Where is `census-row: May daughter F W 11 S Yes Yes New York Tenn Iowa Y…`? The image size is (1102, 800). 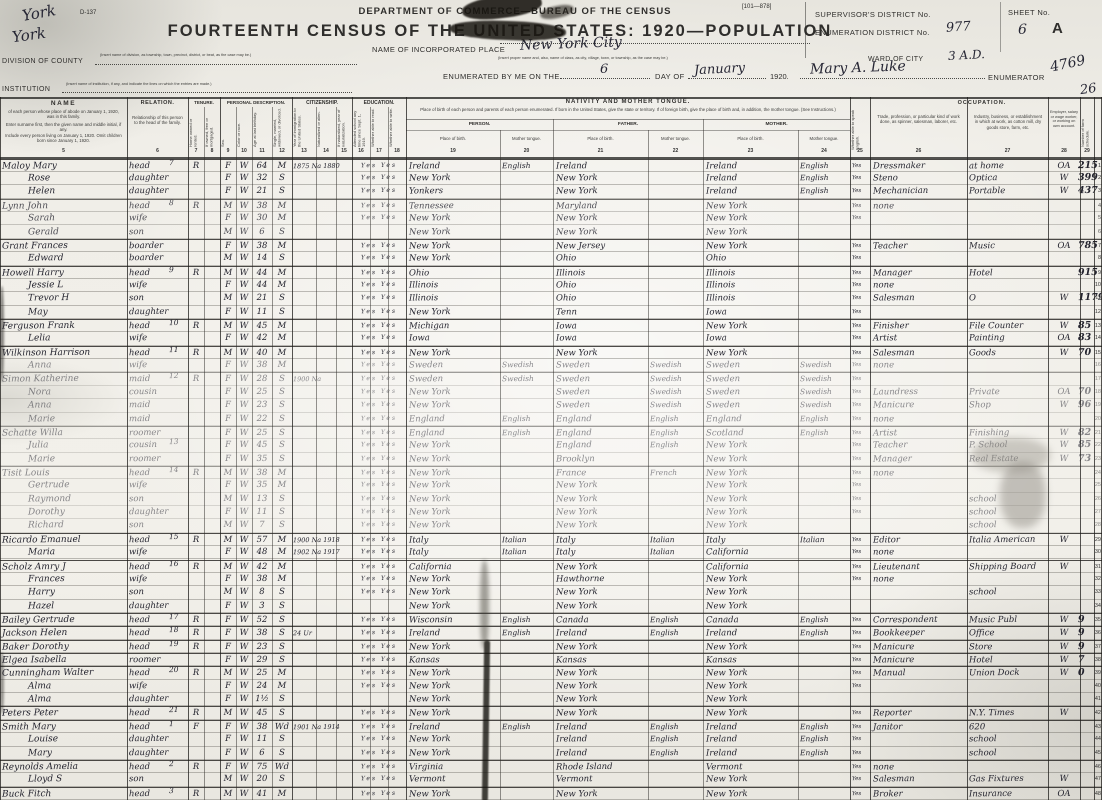
census-row: May daughter F W 11 S Yes Yes New York Tenn Iowa Y… is located at coordinates (551, 313).